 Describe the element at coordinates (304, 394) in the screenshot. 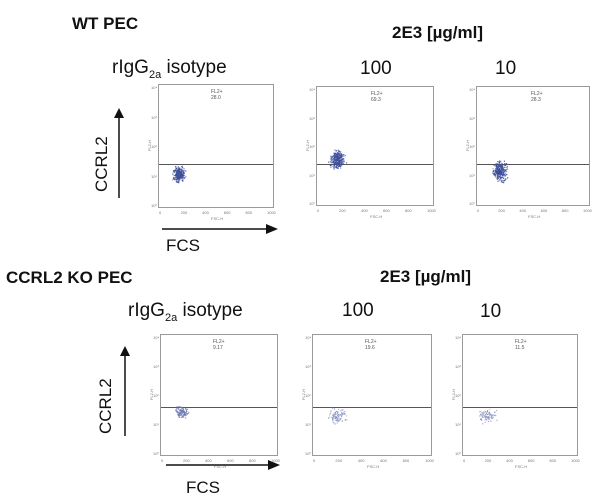

I see `y-axis-name: FL2-H` at that location.